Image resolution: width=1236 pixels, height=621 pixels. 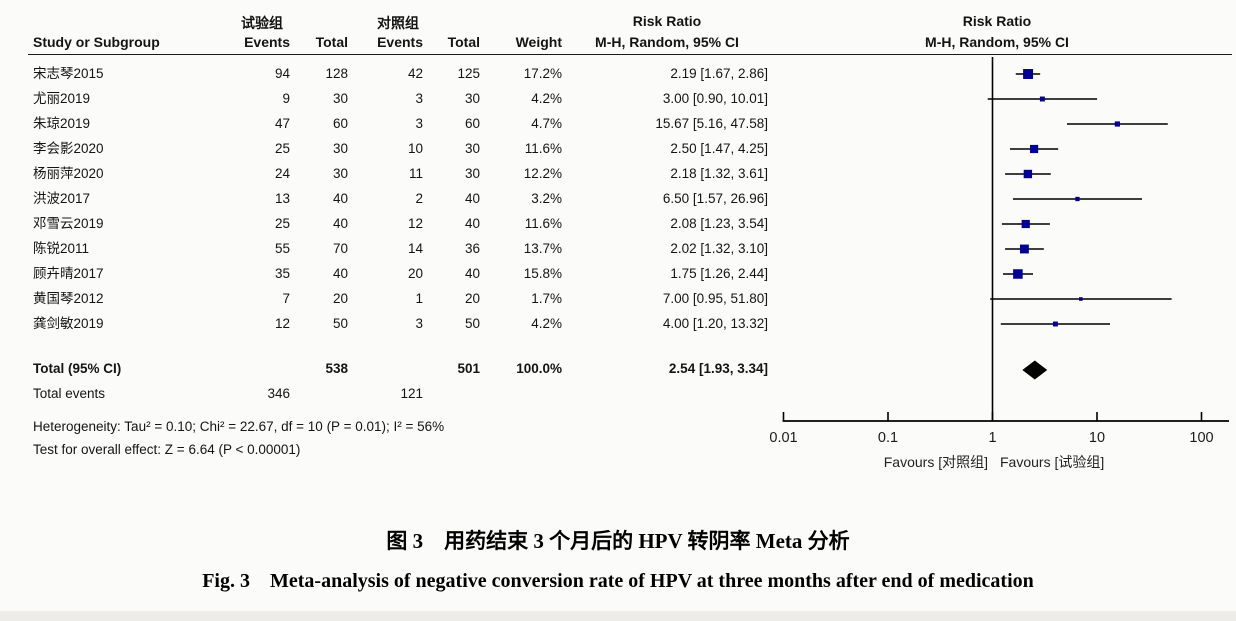 What do you see at coordinates (282, 173) in the screenshot?
I see `study-events-exp: 24` at bounding box center [282, 173].